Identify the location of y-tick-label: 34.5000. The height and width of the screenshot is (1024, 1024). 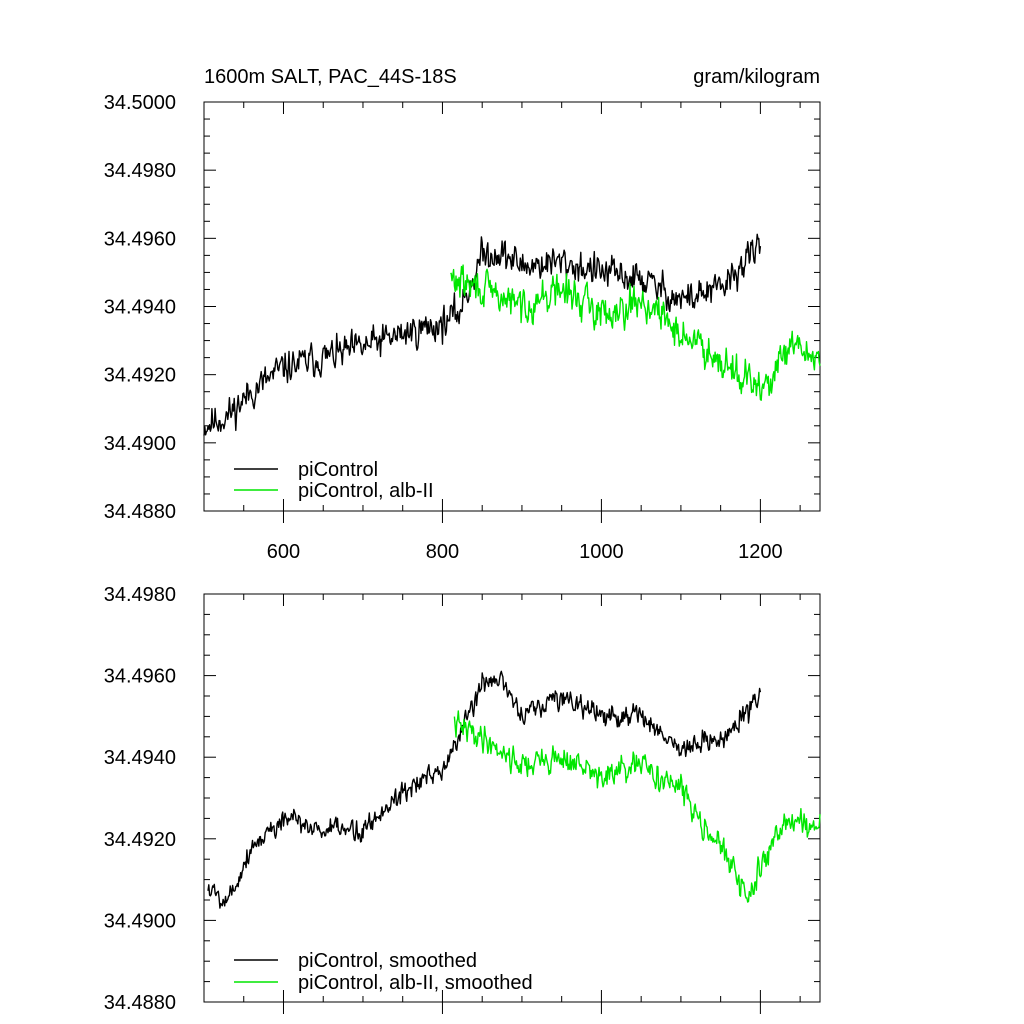
(140, 103).